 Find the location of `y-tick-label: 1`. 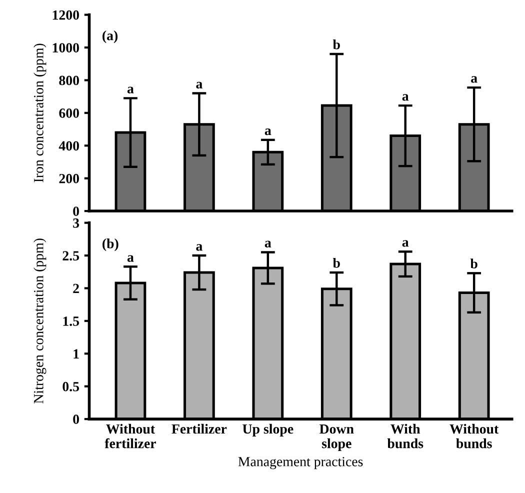

y-tick-label: 1 is located at coordinates (76, 353).